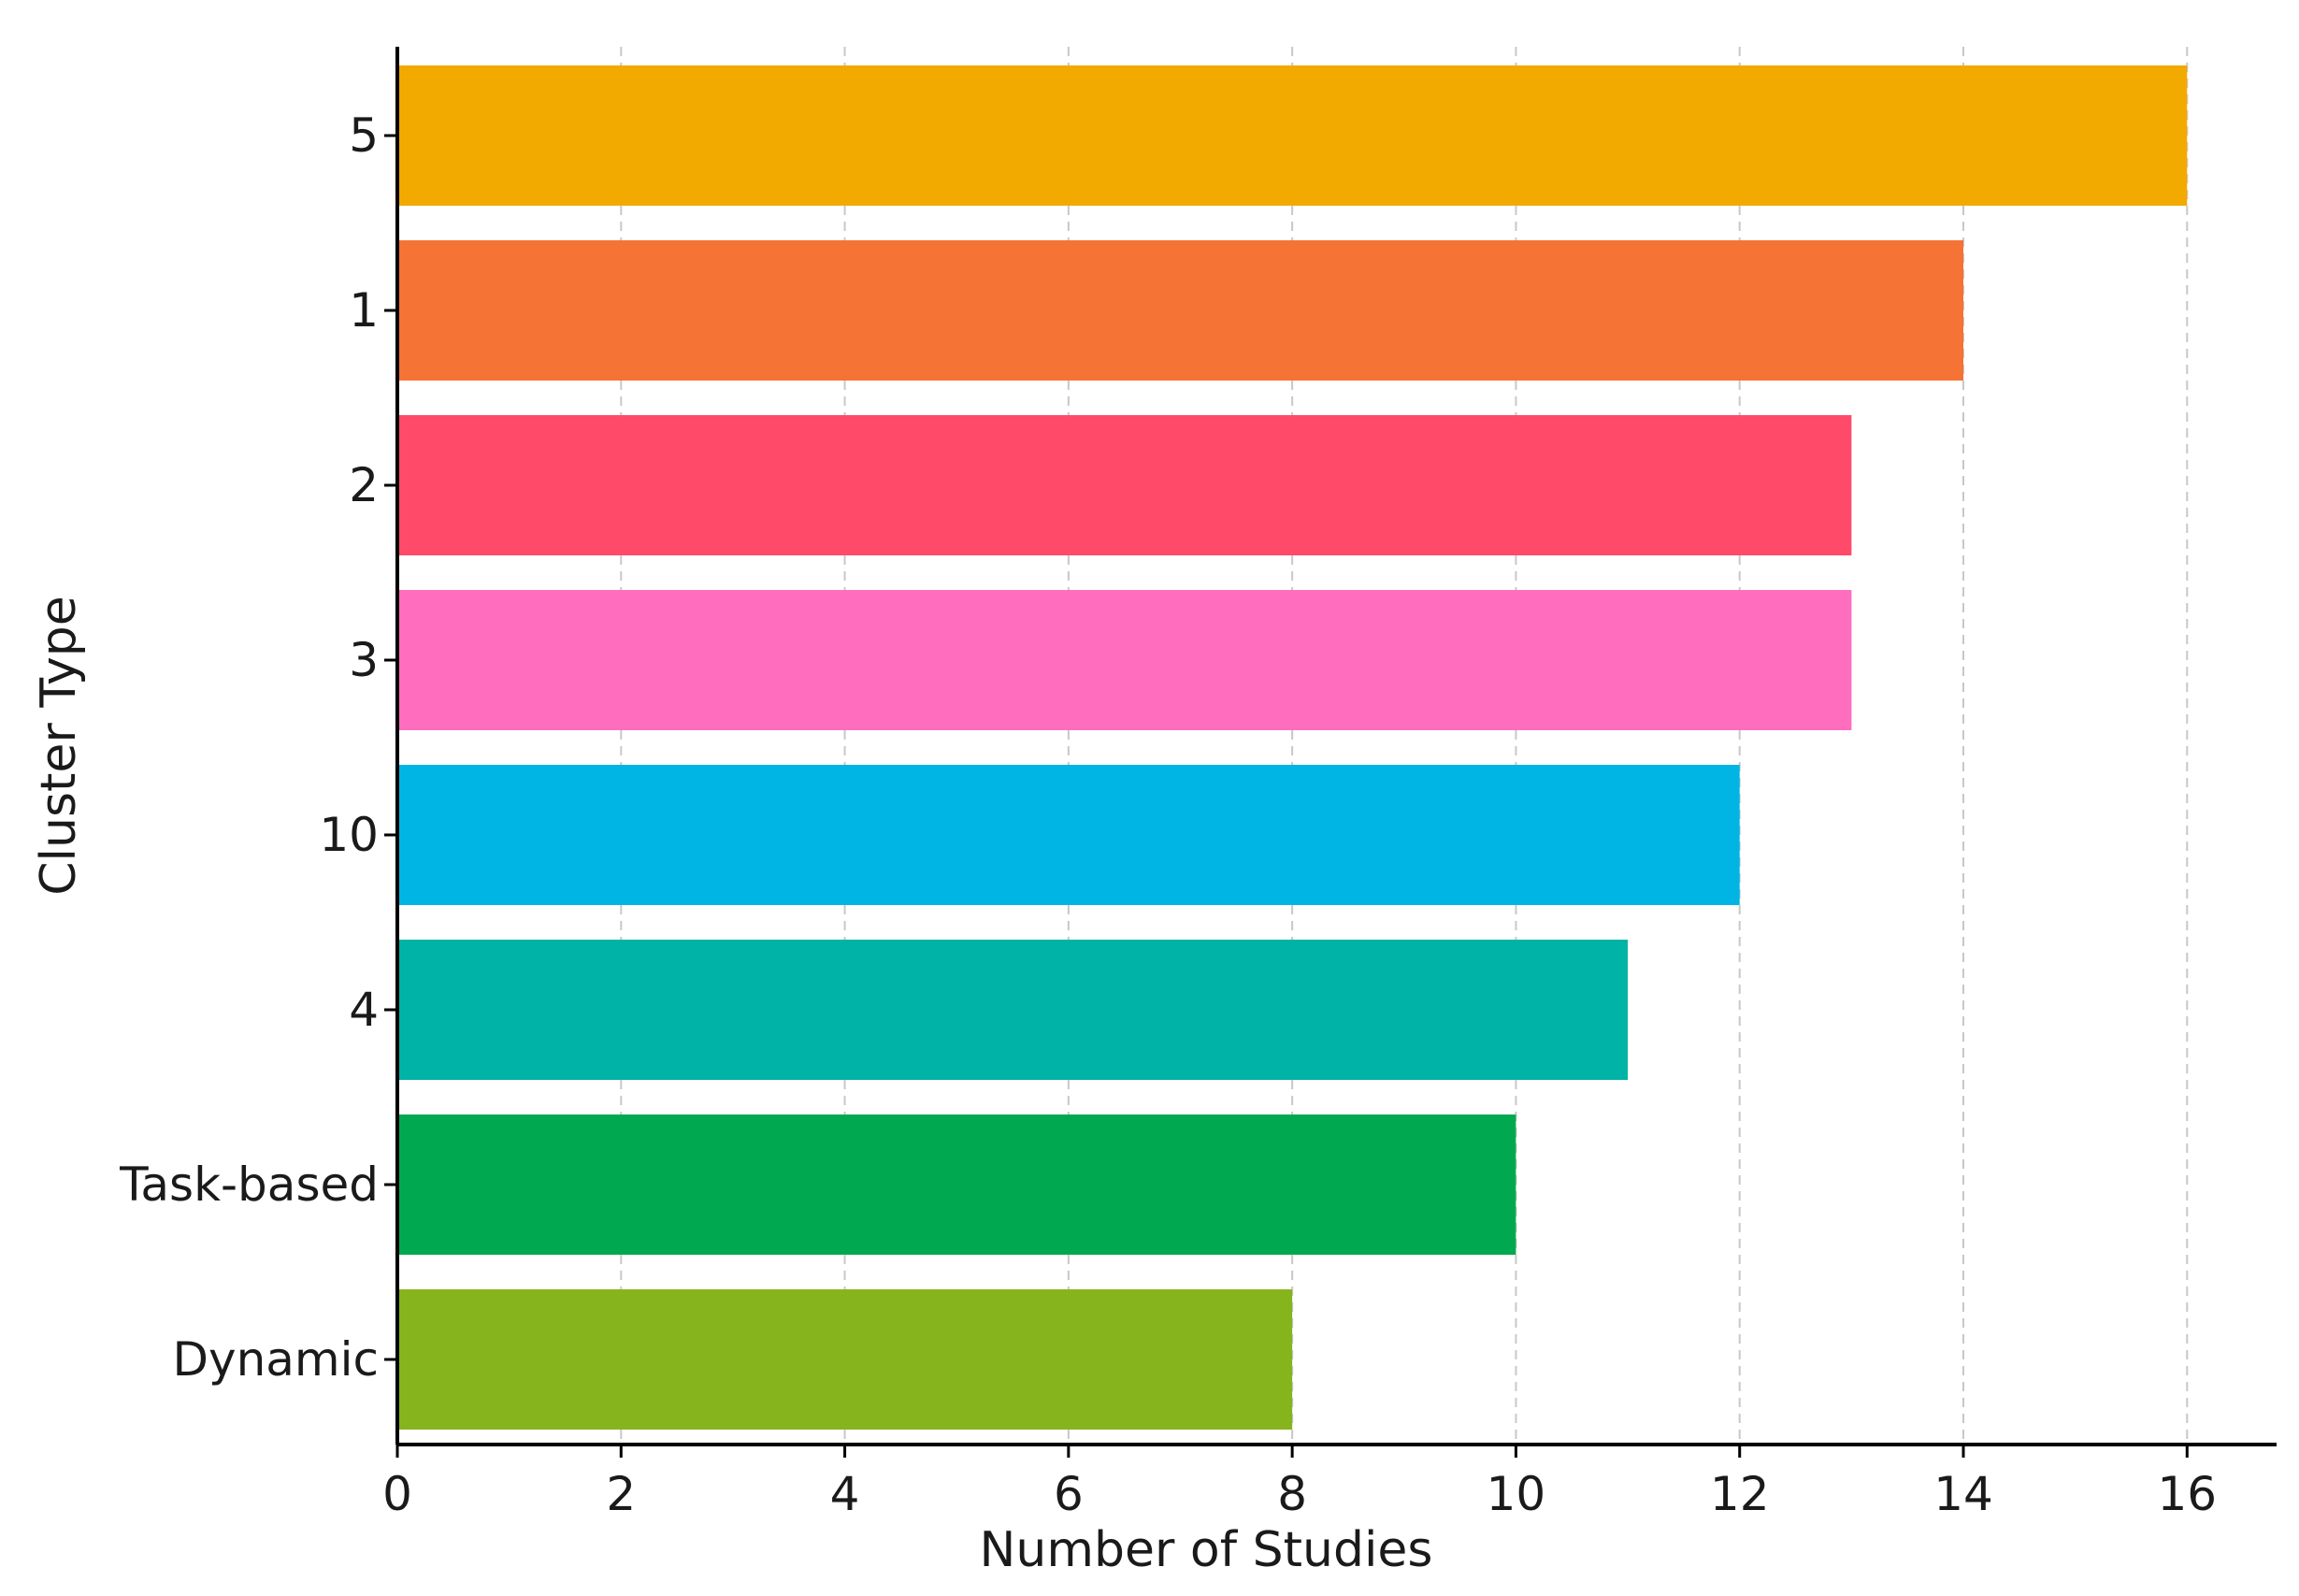 Image resolution: width=2299 pixels, height=1596 pixels. I want to click on y-axis-title: Cluster Type, so click(59, 746).